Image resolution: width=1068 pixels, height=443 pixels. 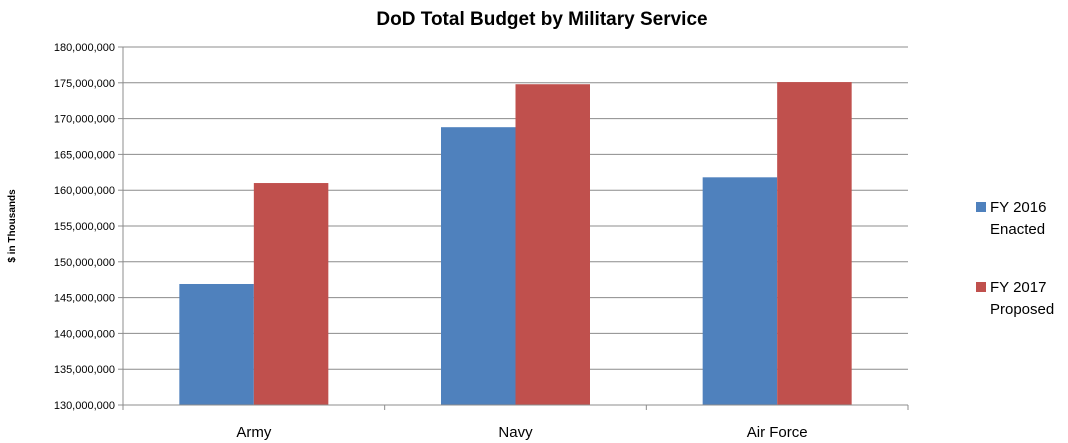 I want to click on y-tick-label: 170,000,000, so click(x=84, y=120).